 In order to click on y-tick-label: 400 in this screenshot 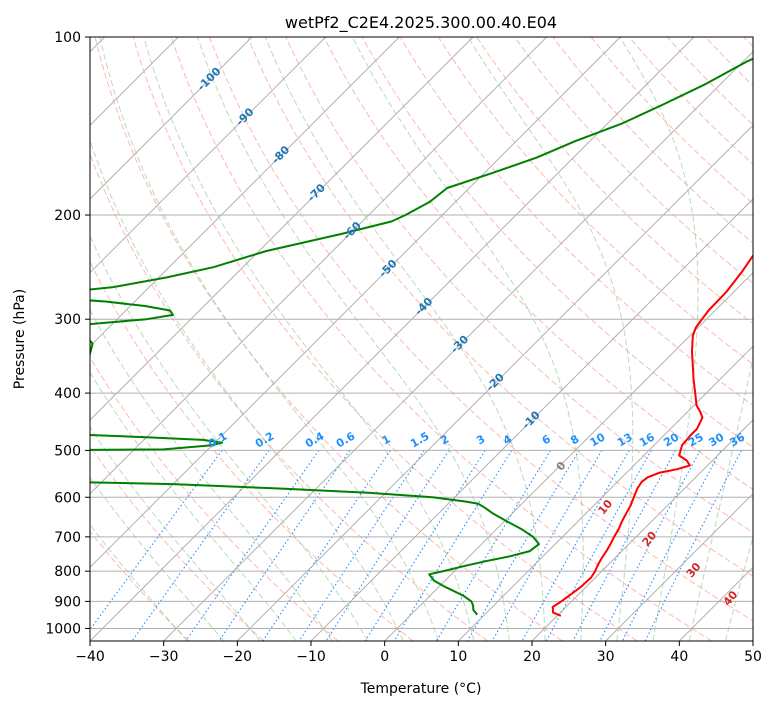, I will do `click(67, 394)`.